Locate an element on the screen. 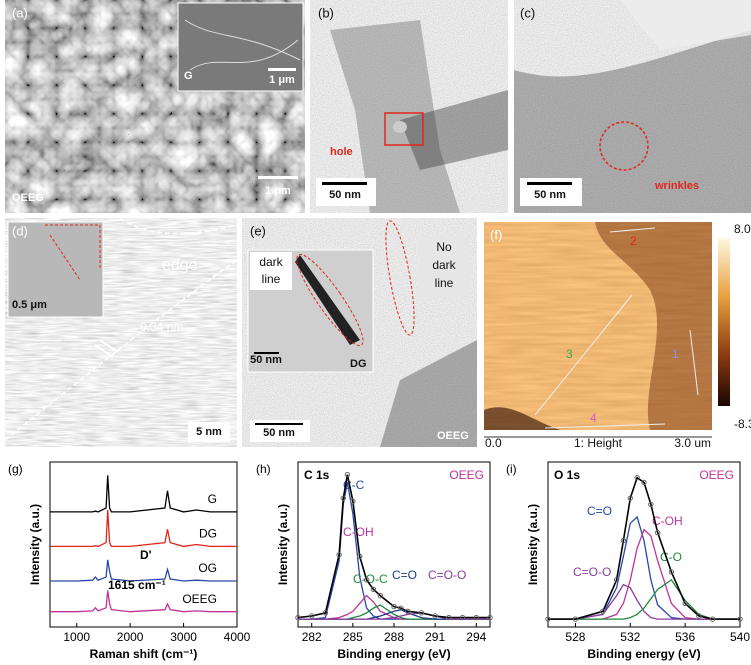 This screenshot has height=665, width=751. panel-c: (c) wrinkles 50 nm is located at coordinates (632, 106).